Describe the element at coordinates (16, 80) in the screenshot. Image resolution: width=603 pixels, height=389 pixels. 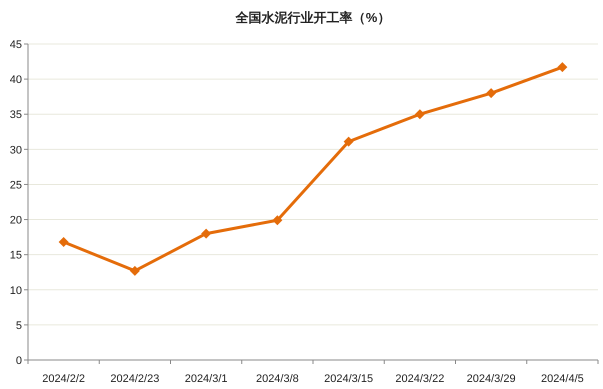
I see `y-tick-label: 40` at that location.